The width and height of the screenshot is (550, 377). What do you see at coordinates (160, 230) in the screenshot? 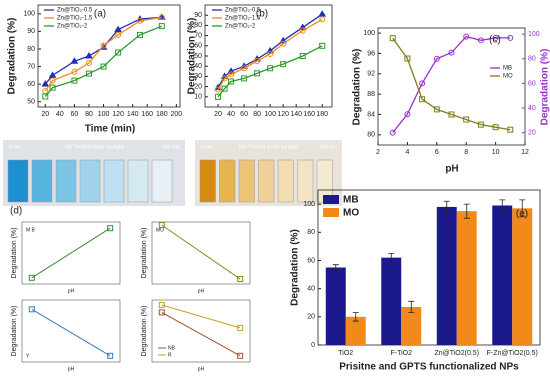
I see `subplot-label: MO` at bounding box center [160, 230].